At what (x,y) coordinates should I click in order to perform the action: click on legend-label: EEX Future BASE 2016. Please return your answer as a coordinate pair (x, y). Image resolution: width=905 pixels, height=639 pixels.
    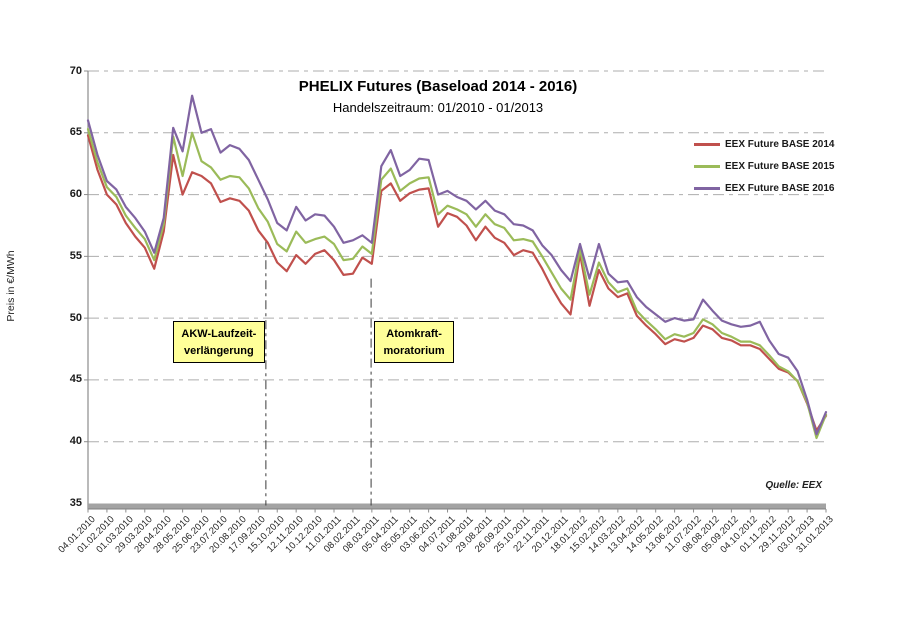
    Looking at the image, I should click on (780, 188).